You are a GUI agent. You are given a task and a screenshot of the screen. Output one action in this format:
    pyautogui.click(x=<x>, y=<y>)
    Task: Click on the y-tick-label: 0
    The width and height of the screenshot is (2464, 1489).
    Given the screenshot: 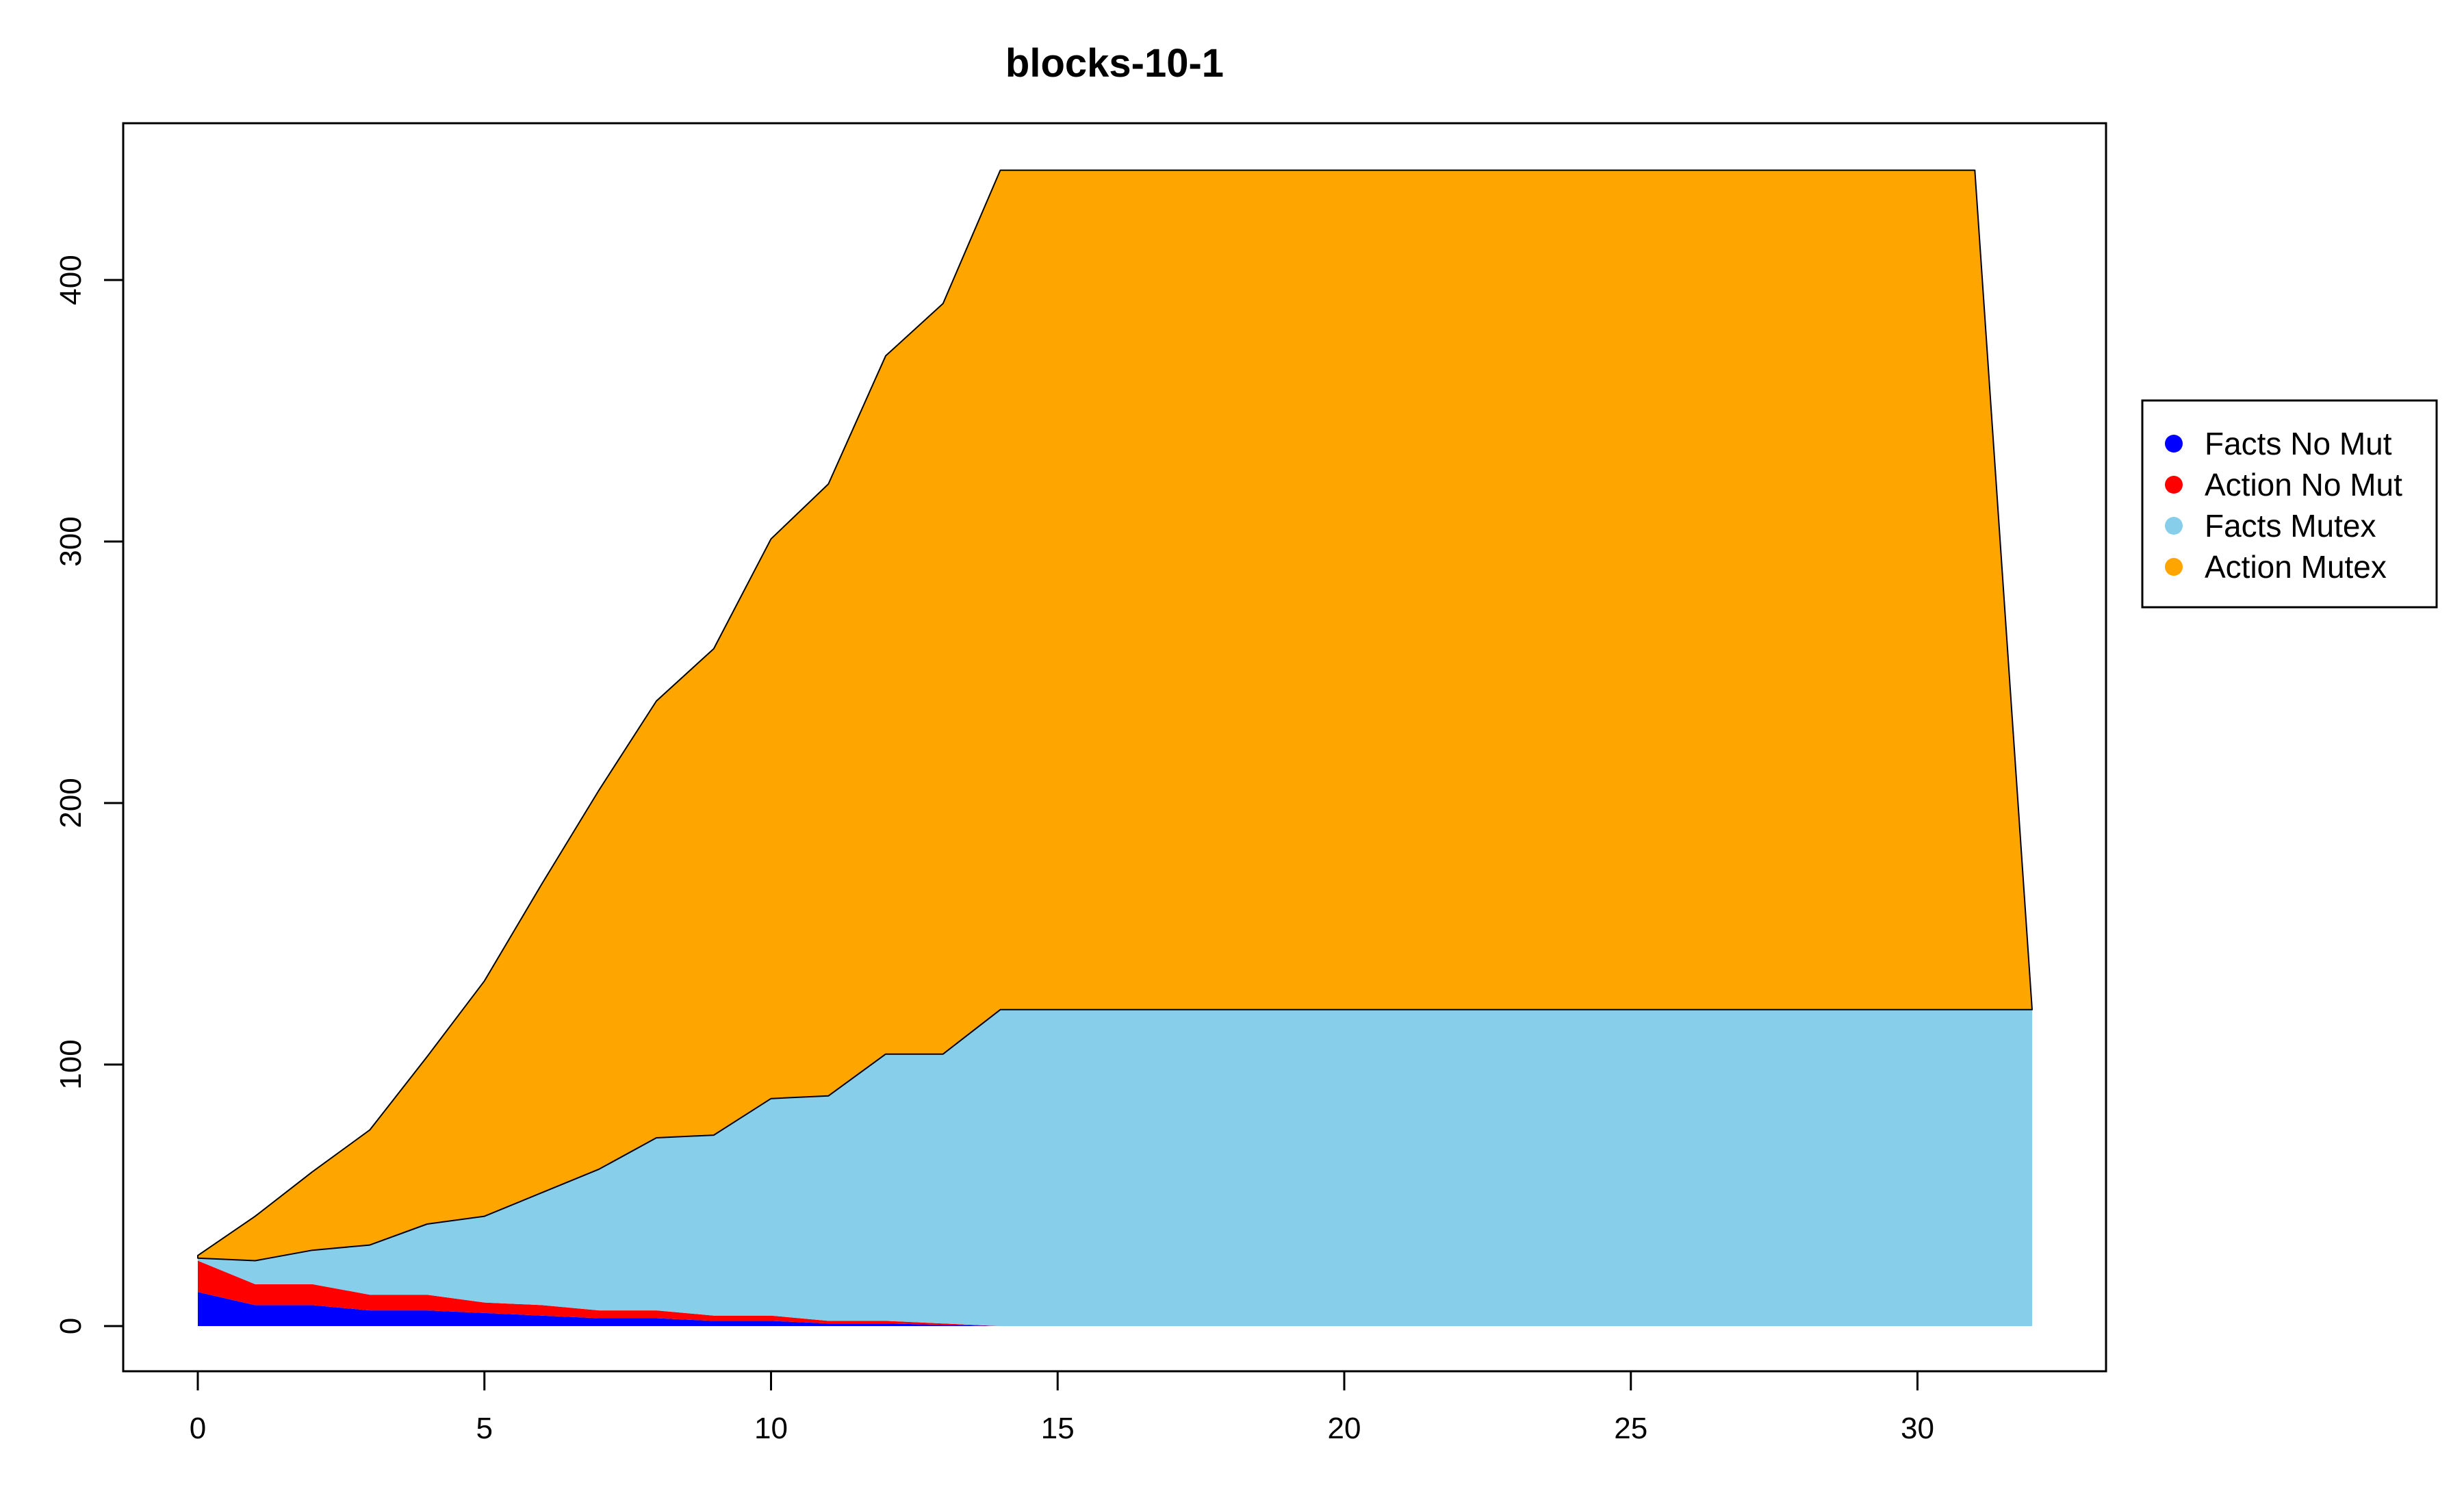 What is the action you would take?
    pyautogui.click(x=71, y=1326)
    